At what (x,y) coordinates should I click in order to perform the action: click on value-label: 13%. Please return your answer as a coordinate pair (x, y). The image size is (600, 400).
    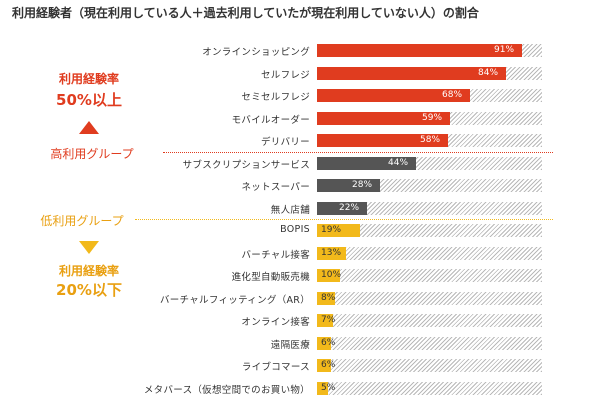
    Looking at the image, I should click on (331, 252).